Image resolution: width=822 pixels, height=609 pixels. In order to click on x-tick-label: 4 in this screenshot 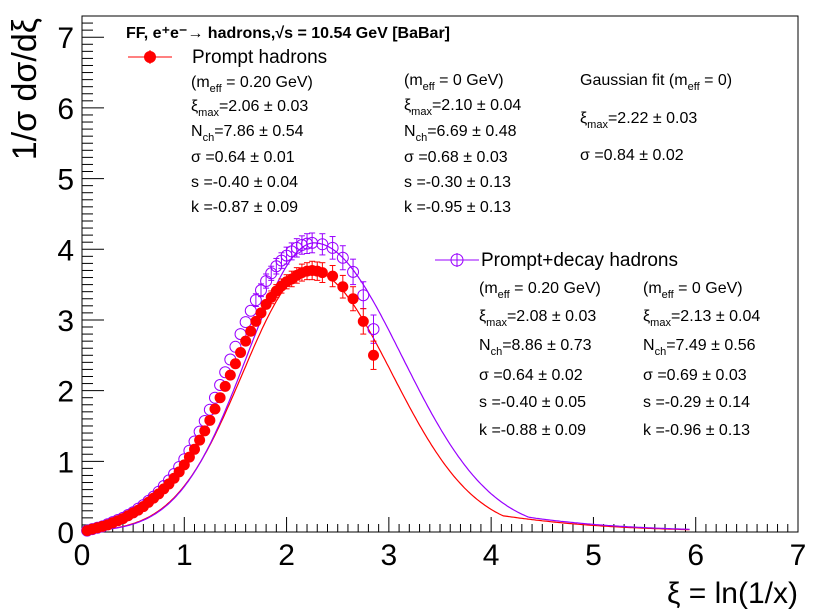, I will do `click(491, 555)`.